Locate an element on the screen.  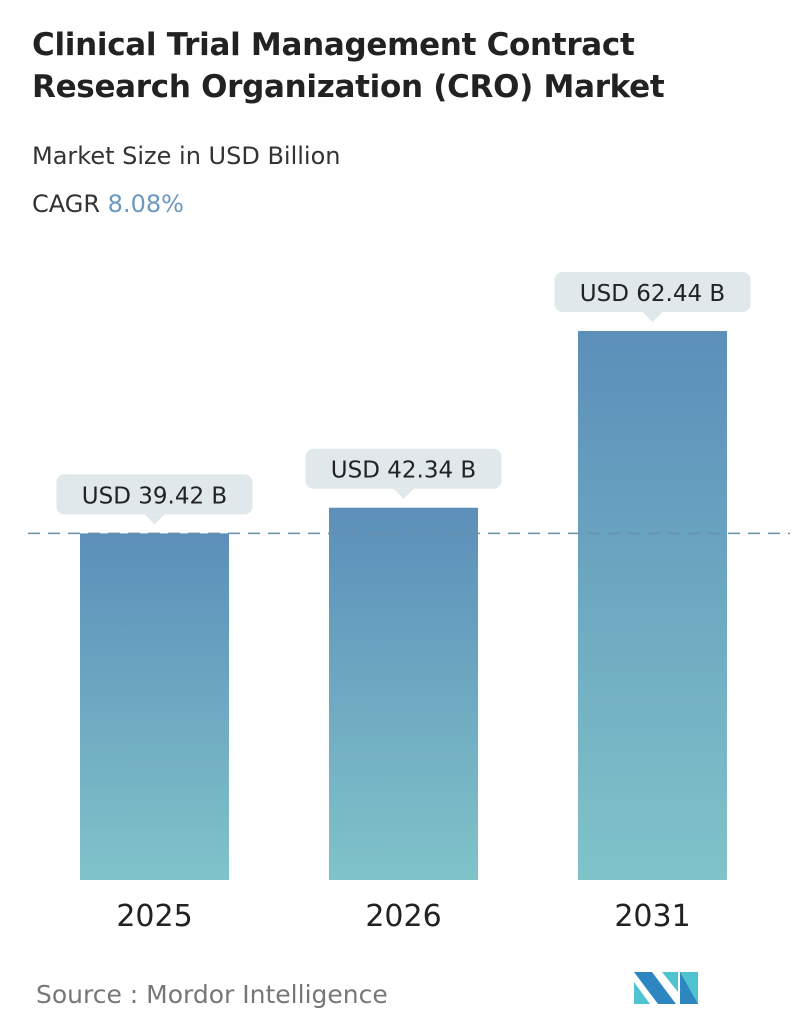
data-label: USD 42.34 B is located at coordinates (403, 471).